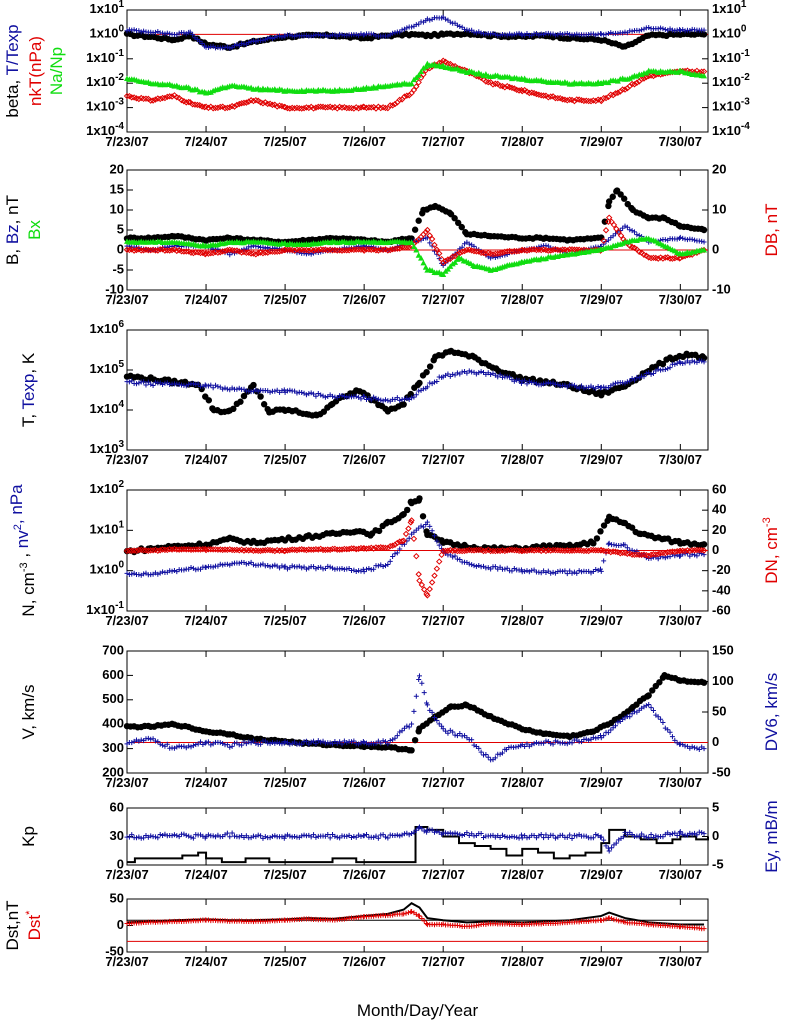 The width and height of the screenshot is (791, 1024). Describe the element at coordinates (363, 874) in the screenshot. I see `x-tick-label: 7/26/07` at that location.